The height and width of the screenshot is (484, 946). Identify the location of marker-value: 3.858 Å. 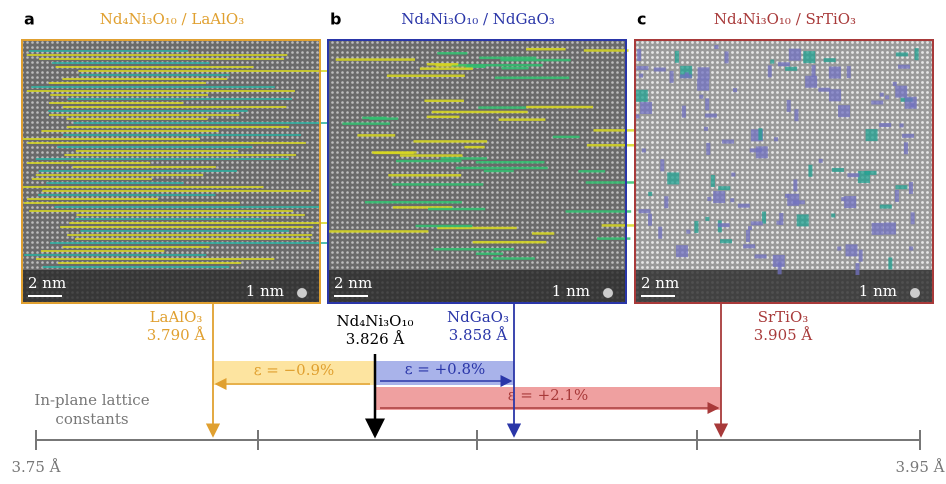
(478, 335).